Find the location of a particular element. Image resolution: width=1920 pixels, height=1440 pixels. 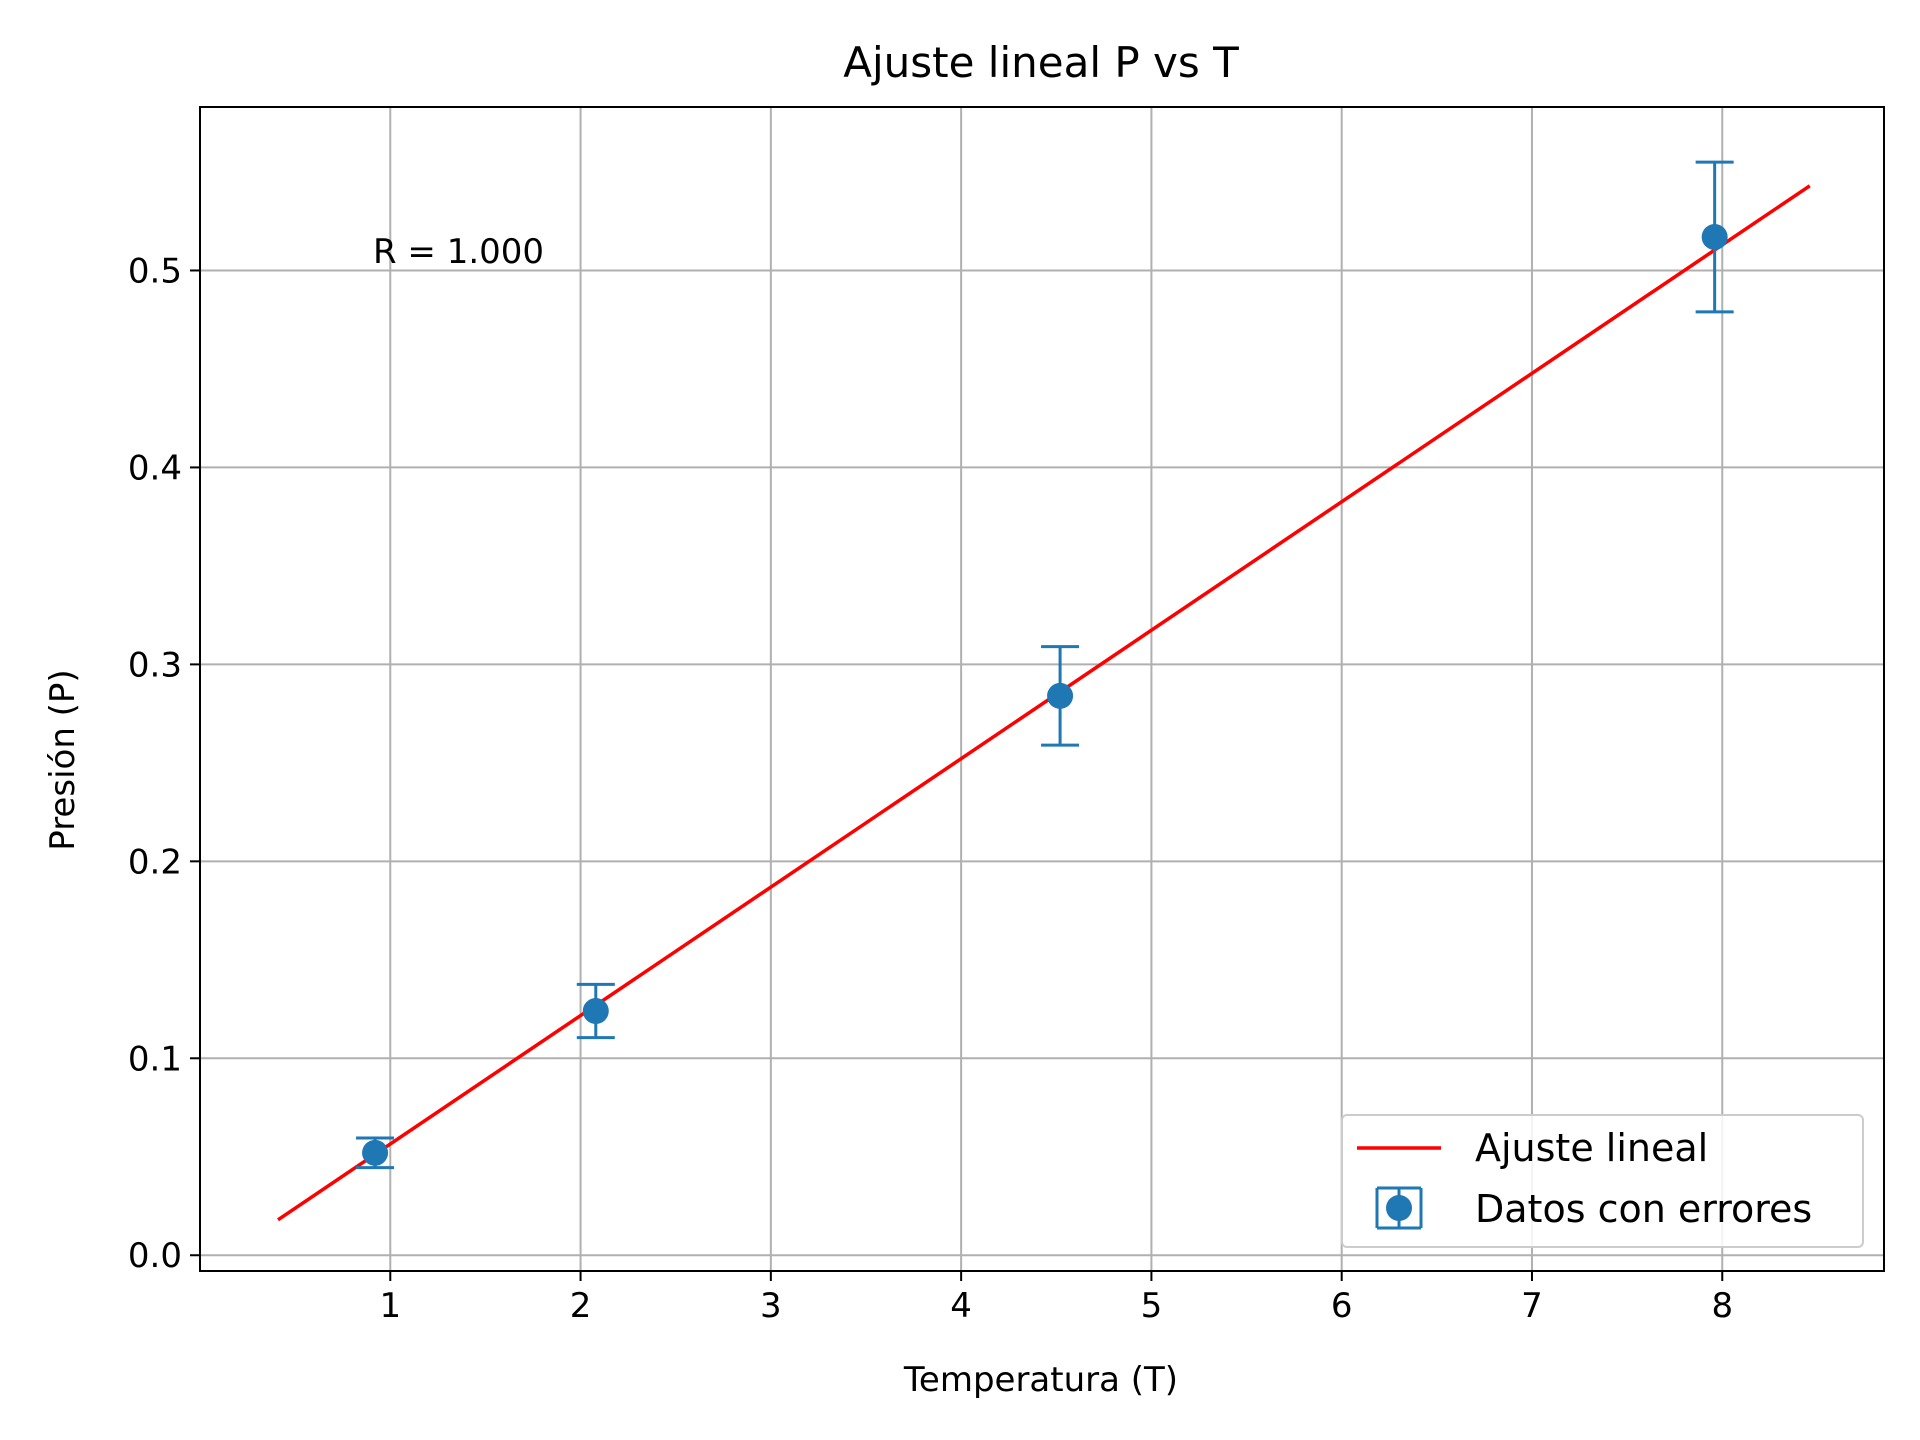

x-tick-label: 1 is located at coordinates (390, 1306).